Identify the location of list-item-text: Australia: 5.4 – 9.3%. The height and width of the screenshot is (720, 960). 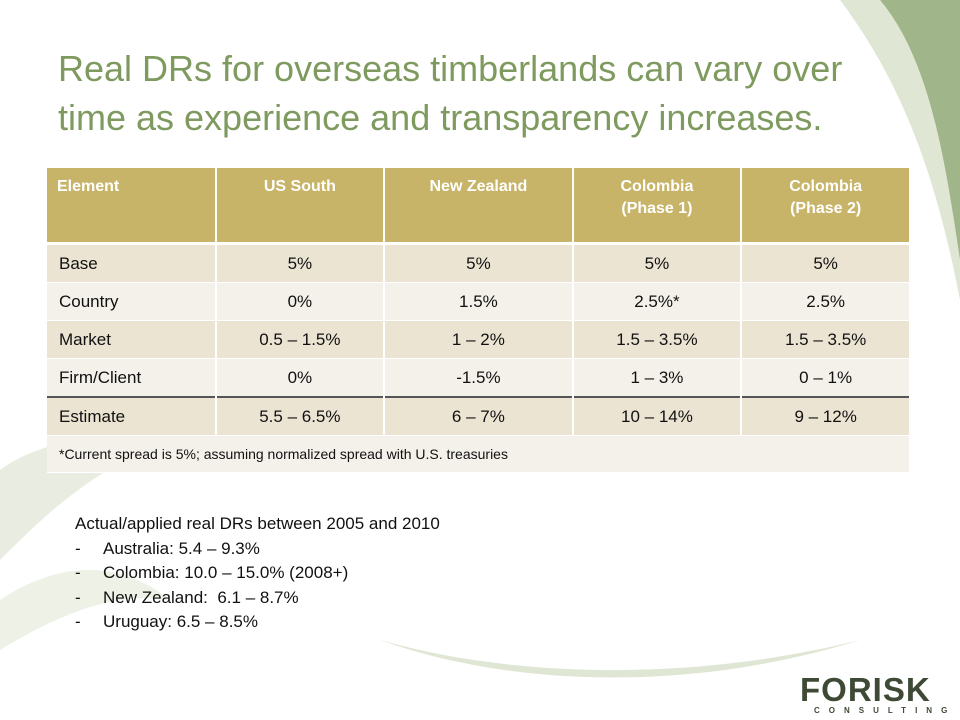
(181, 548).